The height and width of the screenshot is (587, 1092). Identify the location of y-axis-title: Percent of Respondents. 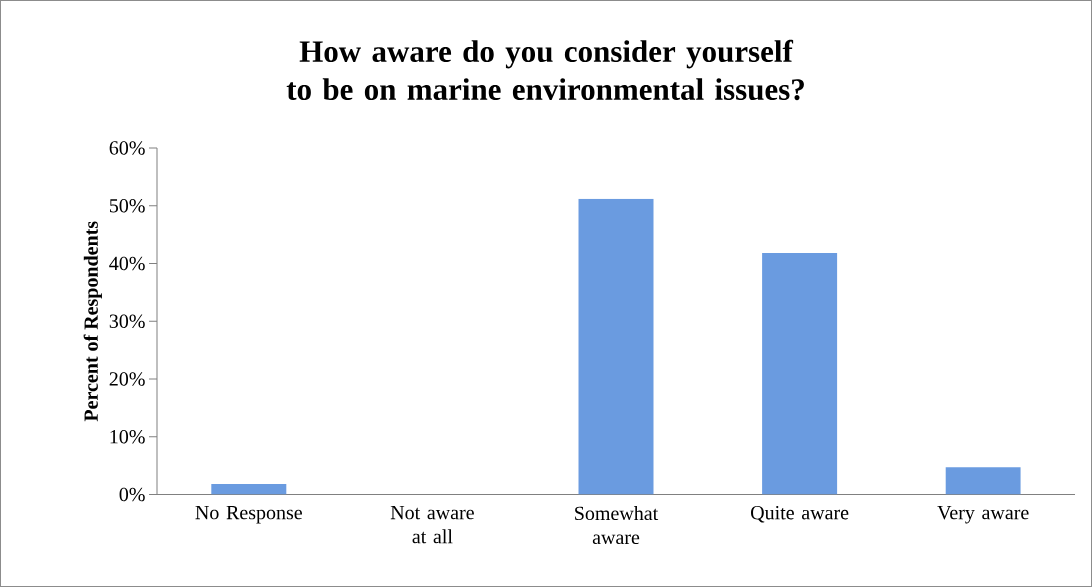
(92, 321).